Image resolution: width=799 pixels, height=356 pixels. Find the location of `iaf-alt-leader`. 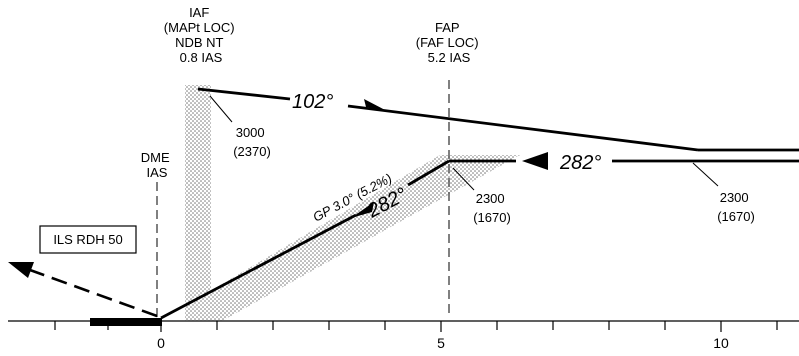

iaf-alt-leader is located at coordinates (221, 109).